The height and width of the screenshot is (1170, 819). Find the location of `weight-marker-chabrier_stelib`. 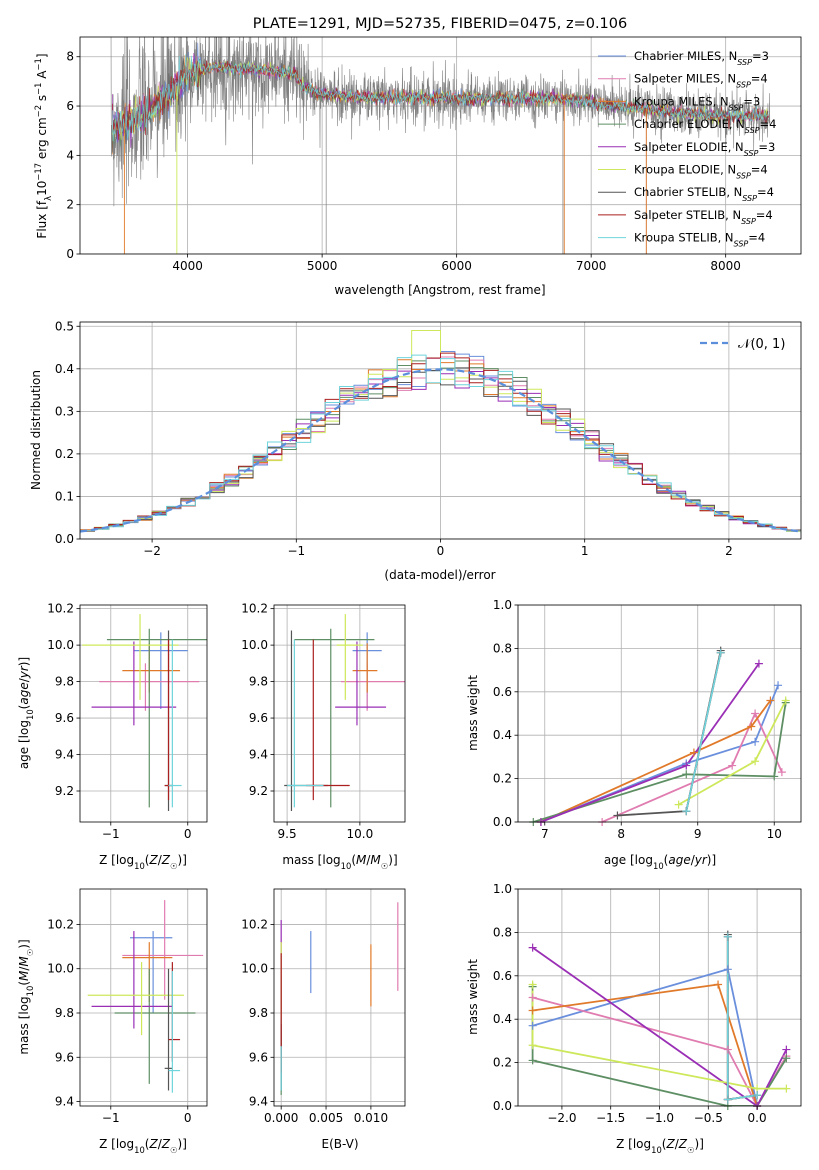

weight-marker-chabrier_stelib is located at coordinates (617, 815).